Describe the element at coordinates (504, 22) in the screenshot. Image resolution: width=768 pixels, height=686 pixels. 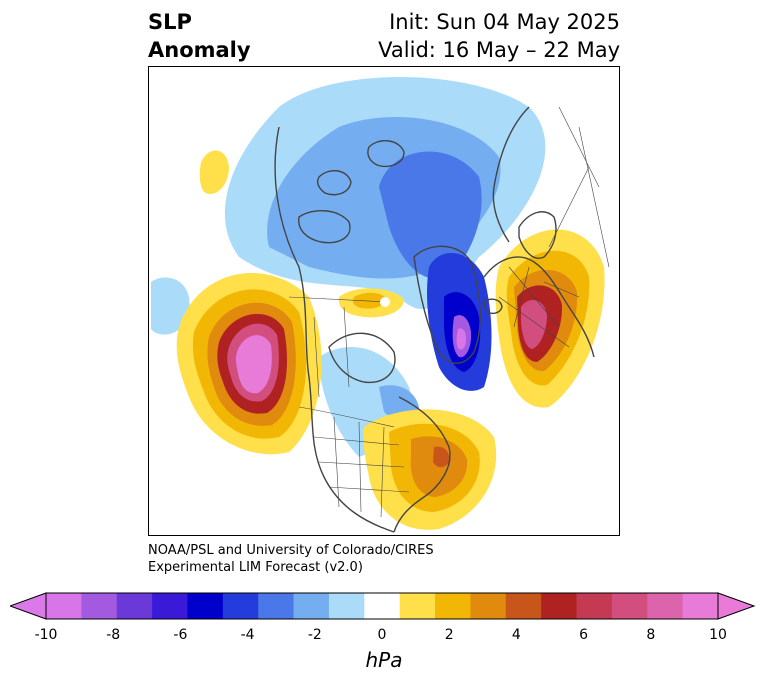
I see `init-date: Init: Sun 04 May 2025` at that location.